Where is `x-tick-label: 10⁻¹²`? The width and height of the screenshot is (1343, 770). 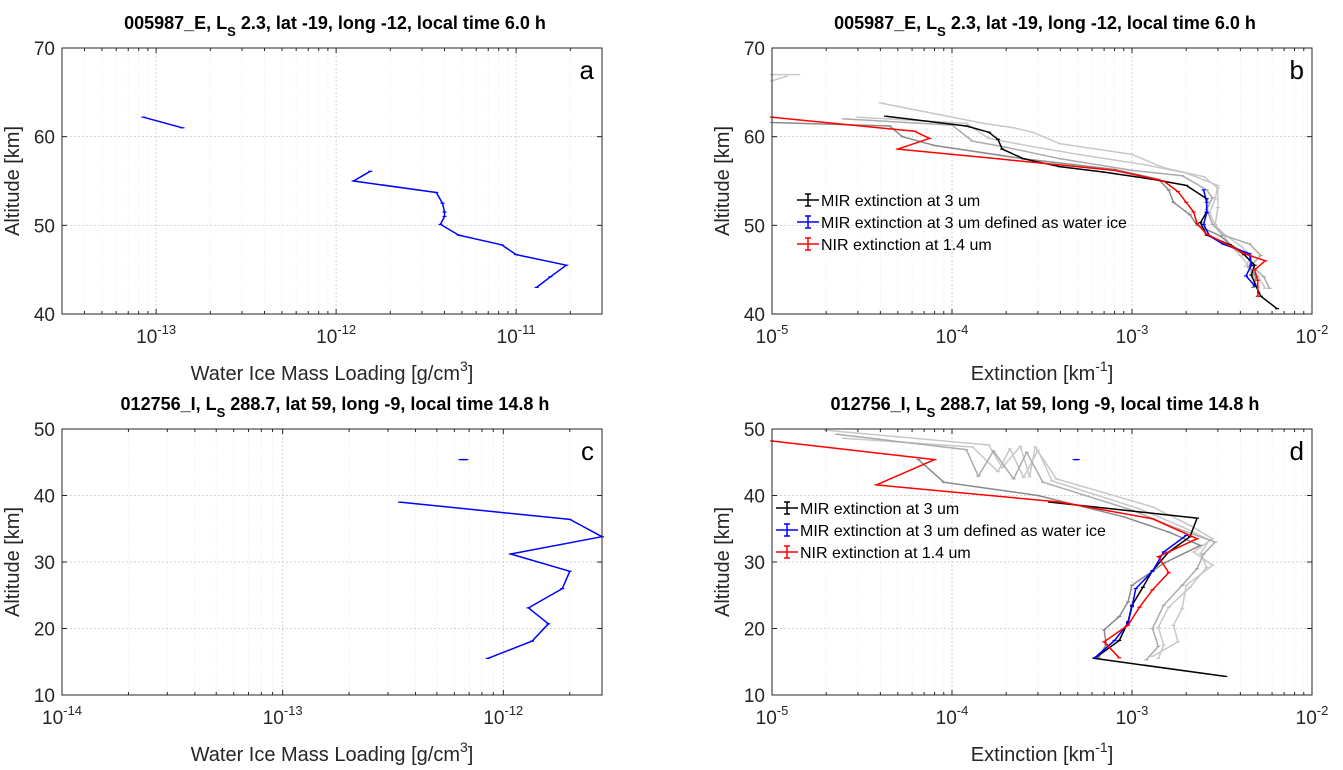 x-tick-label: 10⁻¹² is located at coordinates (503, 716).